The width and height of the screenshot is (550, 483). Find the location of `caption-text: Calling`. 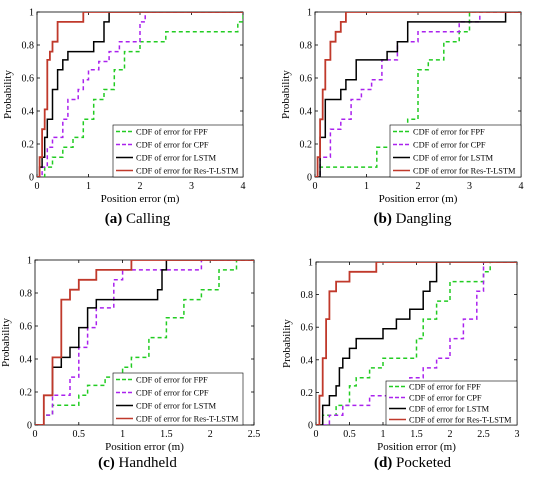

caption-text: Calling is located at coordinates (146, 219).